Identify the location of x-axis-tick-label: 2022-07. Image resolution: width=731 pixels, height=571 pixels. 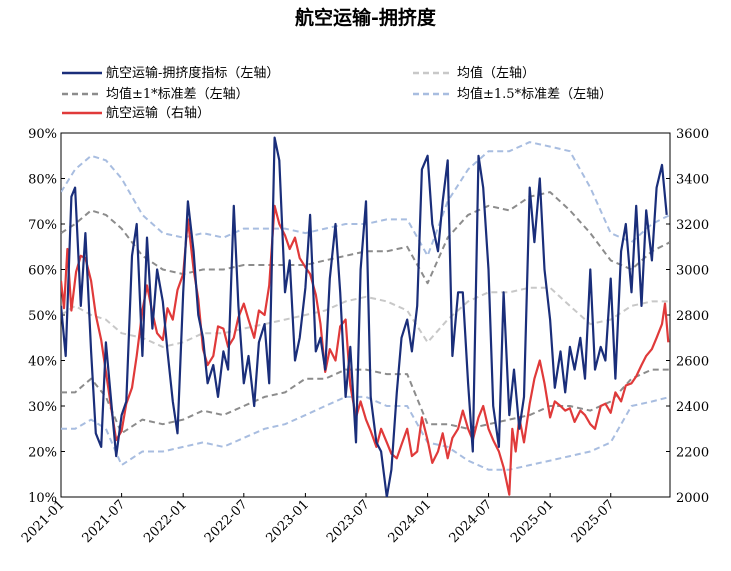
(226, 521).